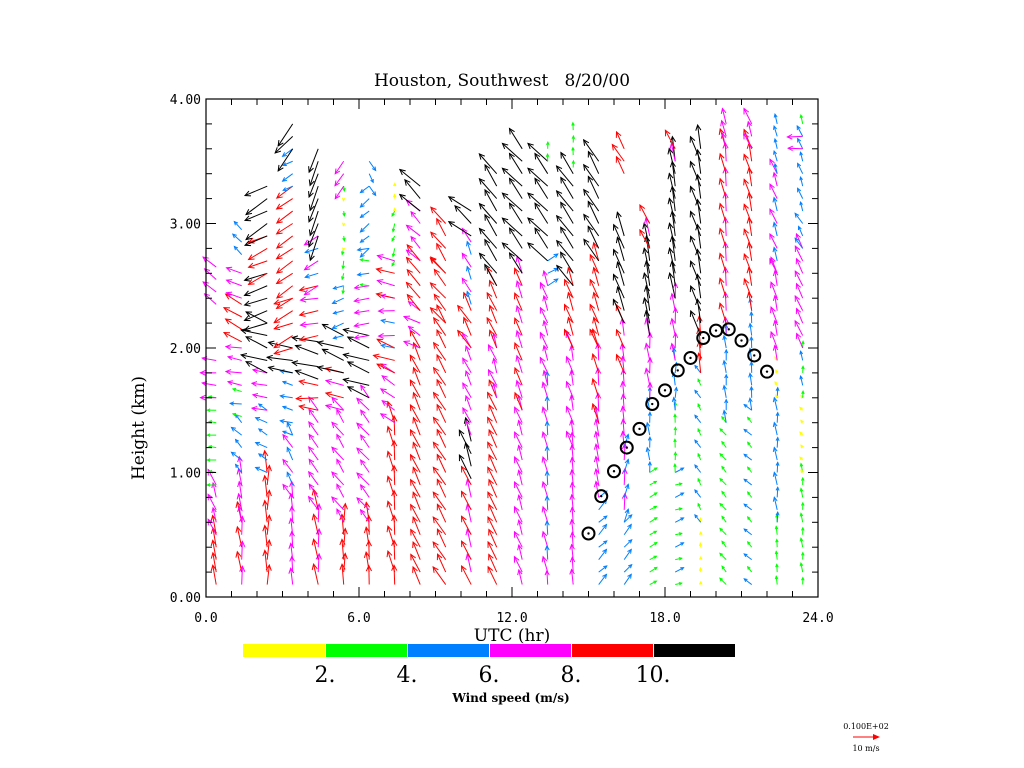 The width and height of the screenshot is (1024, 768). What do you see at coordinates (866, 726) in the screenshot?
I see `reference-vector-value: 0.100E+02` at bounding box center [866, 726].